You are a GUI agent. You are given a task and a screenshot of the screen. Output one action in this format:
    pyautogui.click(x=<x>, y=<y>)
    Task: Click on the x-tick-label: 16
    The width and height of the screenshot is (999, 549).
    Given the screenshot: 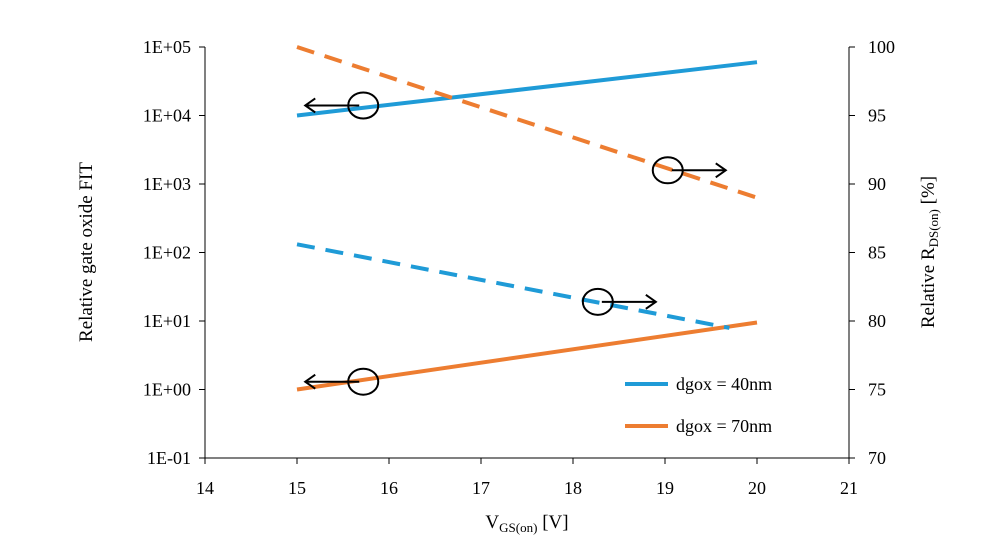 What is the action you would take?
    pyautogui.click(x=389, y=488)
    